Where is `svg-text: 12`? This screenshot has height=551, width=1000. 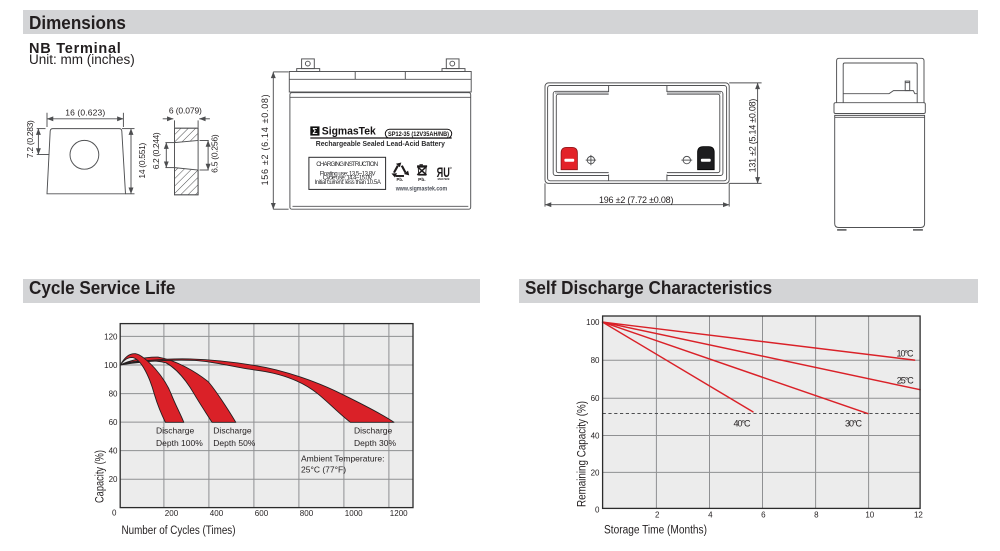 svg-text: 12 is located at coordinates (918, 514).